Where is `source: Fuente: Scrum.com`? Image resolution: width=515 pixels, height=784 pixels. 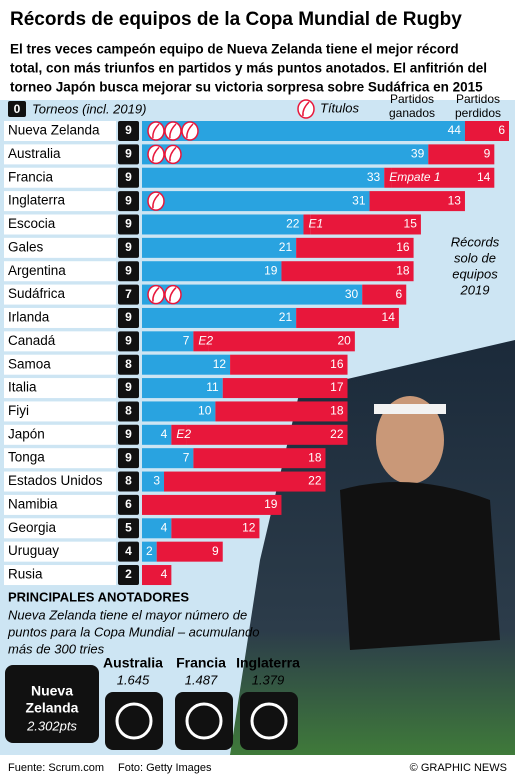 source: Fuente: Scrum.com is located at coordinates (56, 768).